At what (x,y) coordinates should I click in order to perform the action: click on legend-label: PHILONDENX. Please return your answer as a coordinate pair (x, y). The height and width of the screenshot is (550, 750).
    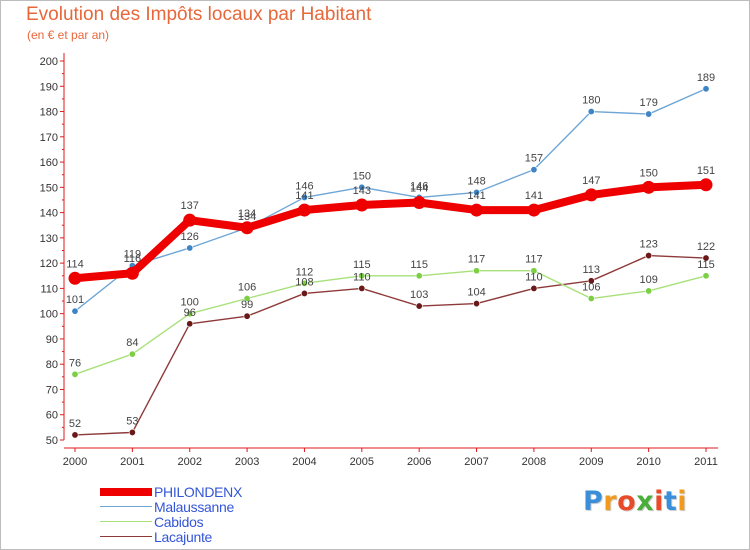
    Looking at the image, I should click on (198, 491).